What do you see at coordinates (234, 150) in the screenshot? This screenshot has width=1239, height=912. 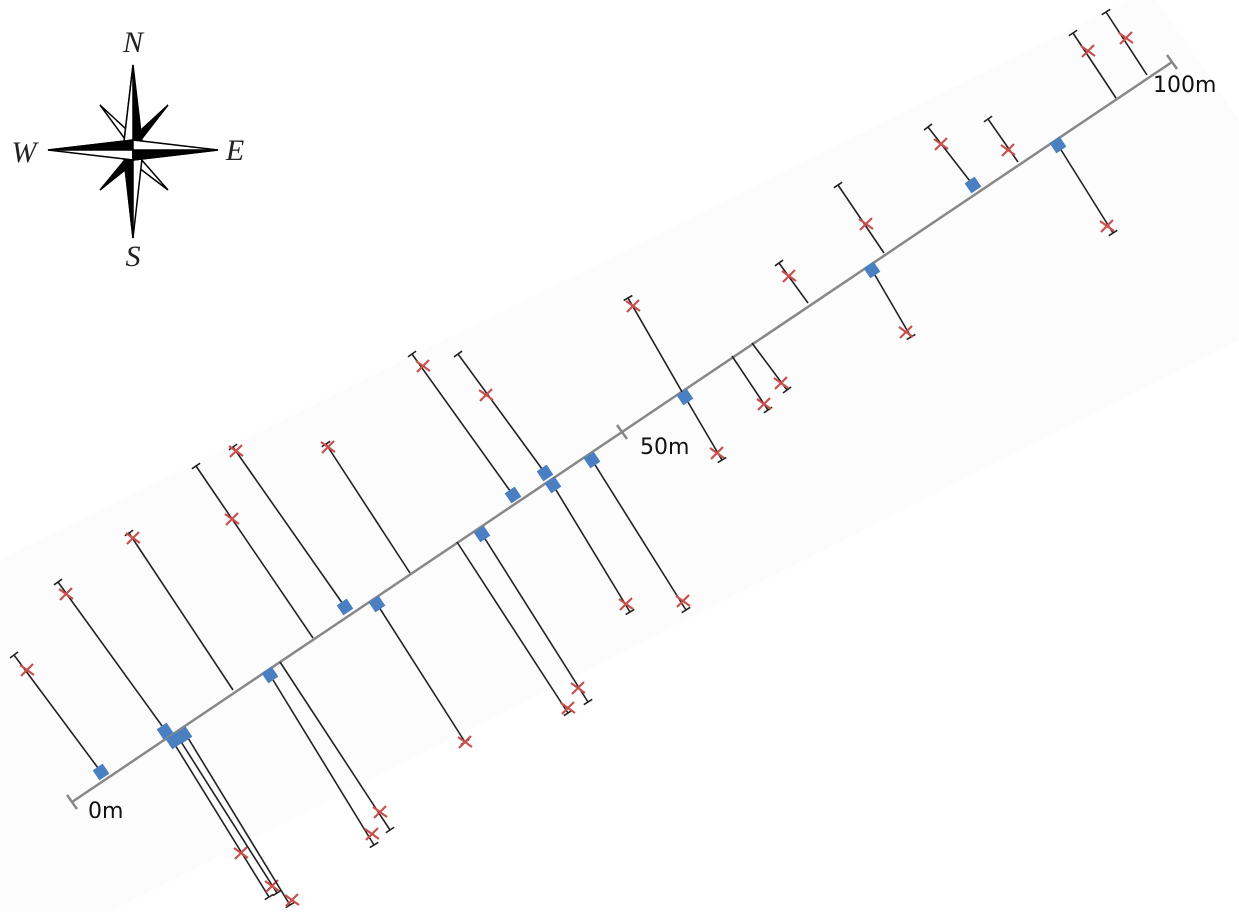 I see `compass-east: E` at bounding box center [234, 150].